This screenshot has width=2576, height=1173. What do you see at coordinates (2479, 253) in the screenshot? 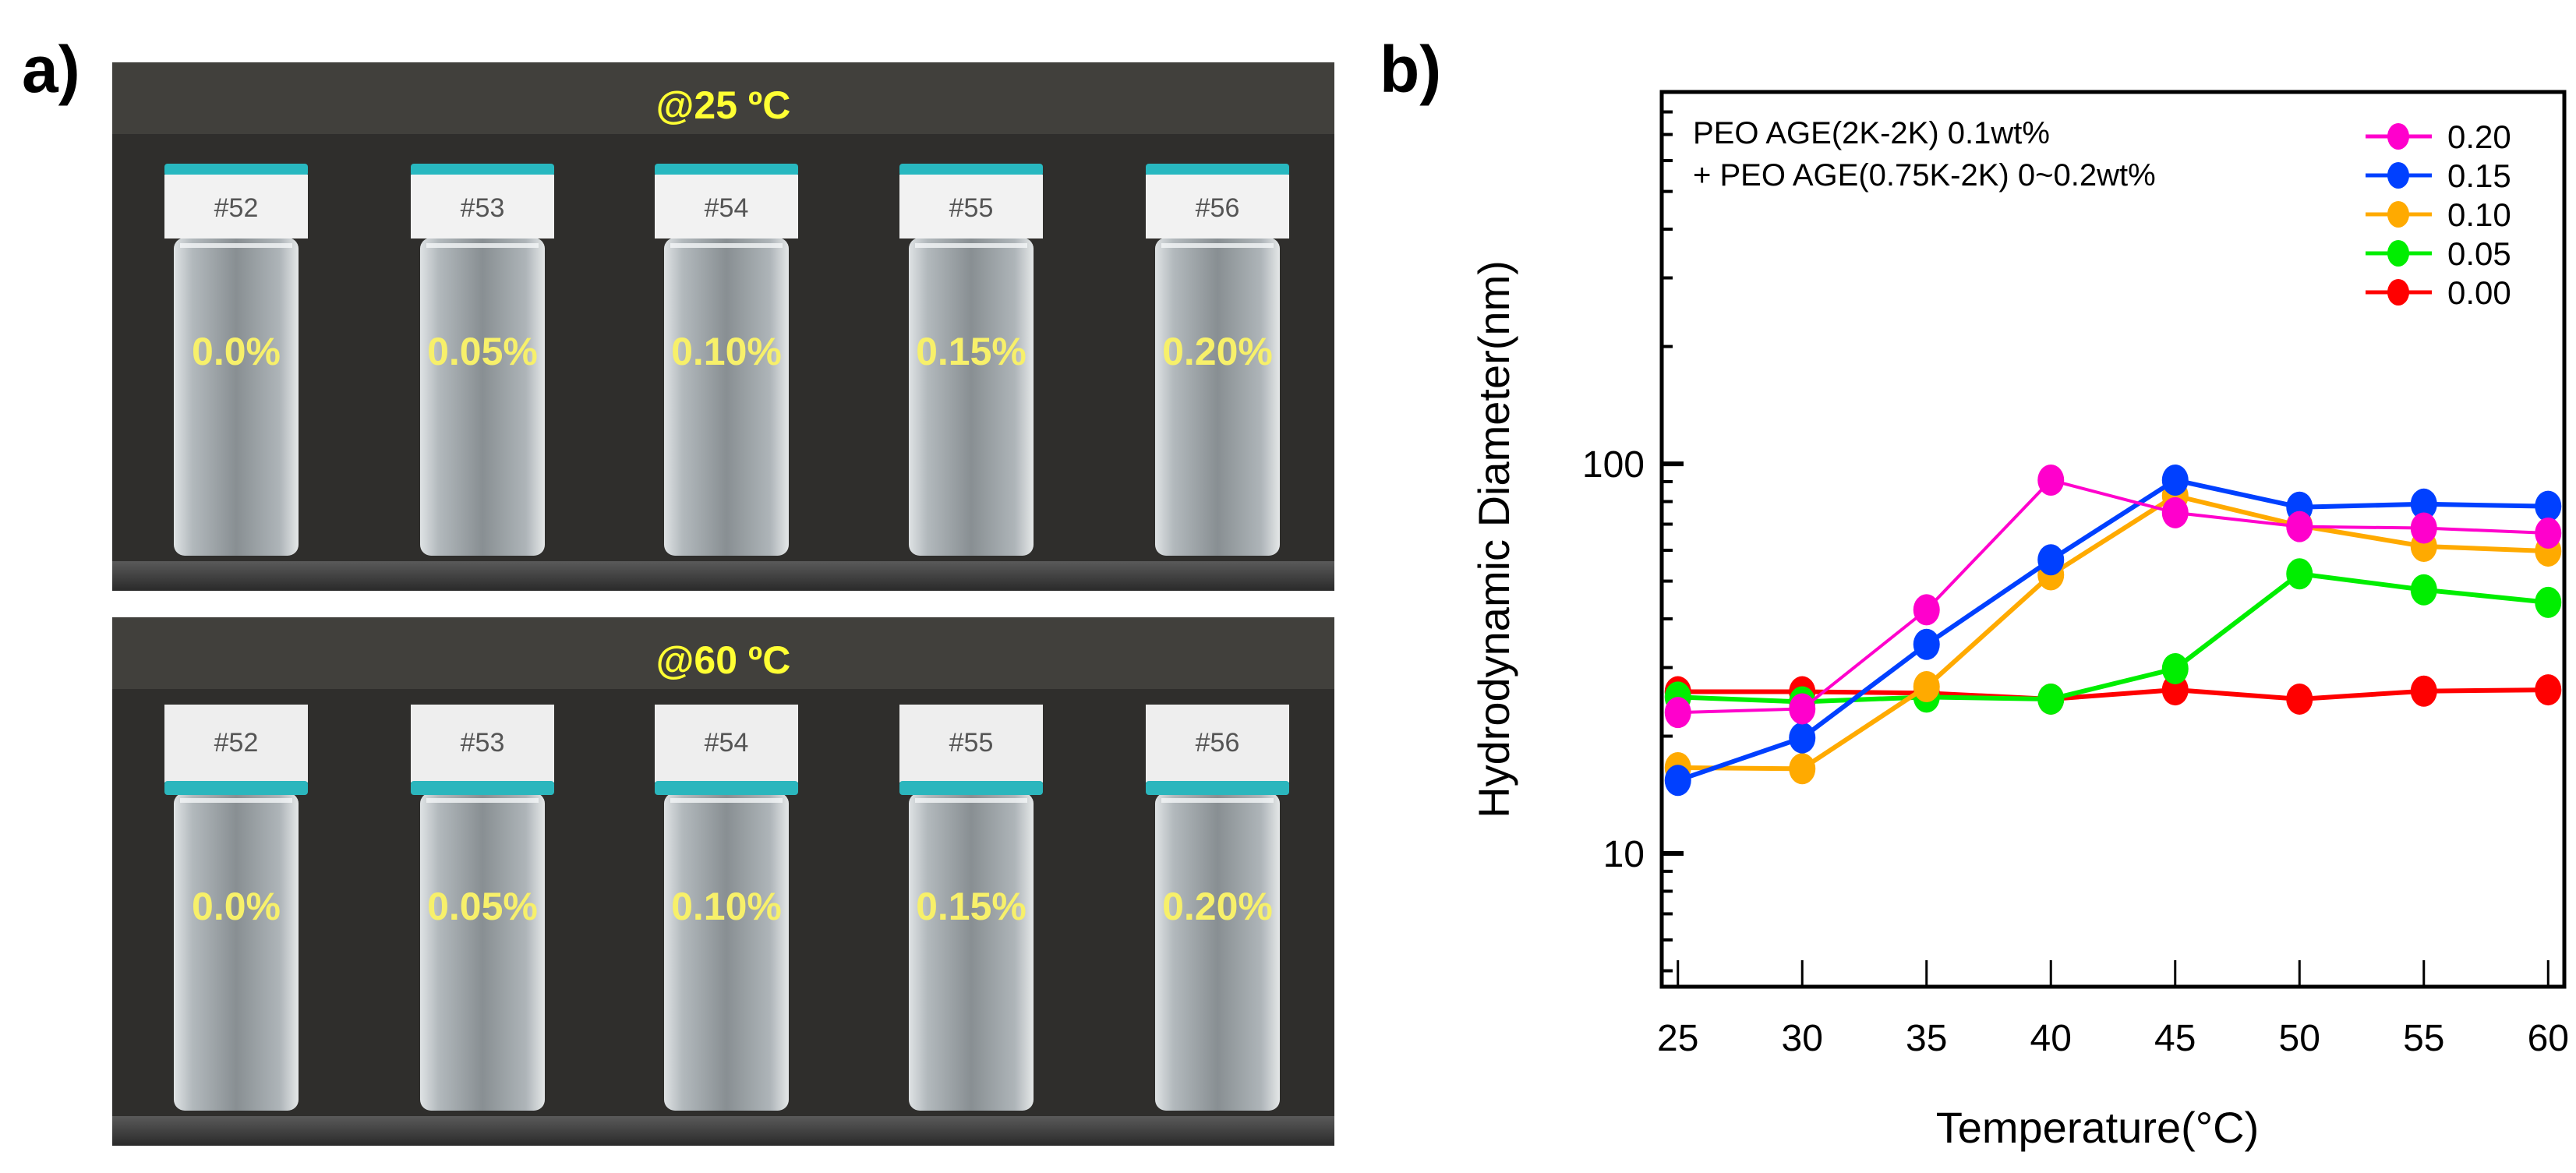
I see `legend-label: 0.05` at bounding box center [2479, 253].